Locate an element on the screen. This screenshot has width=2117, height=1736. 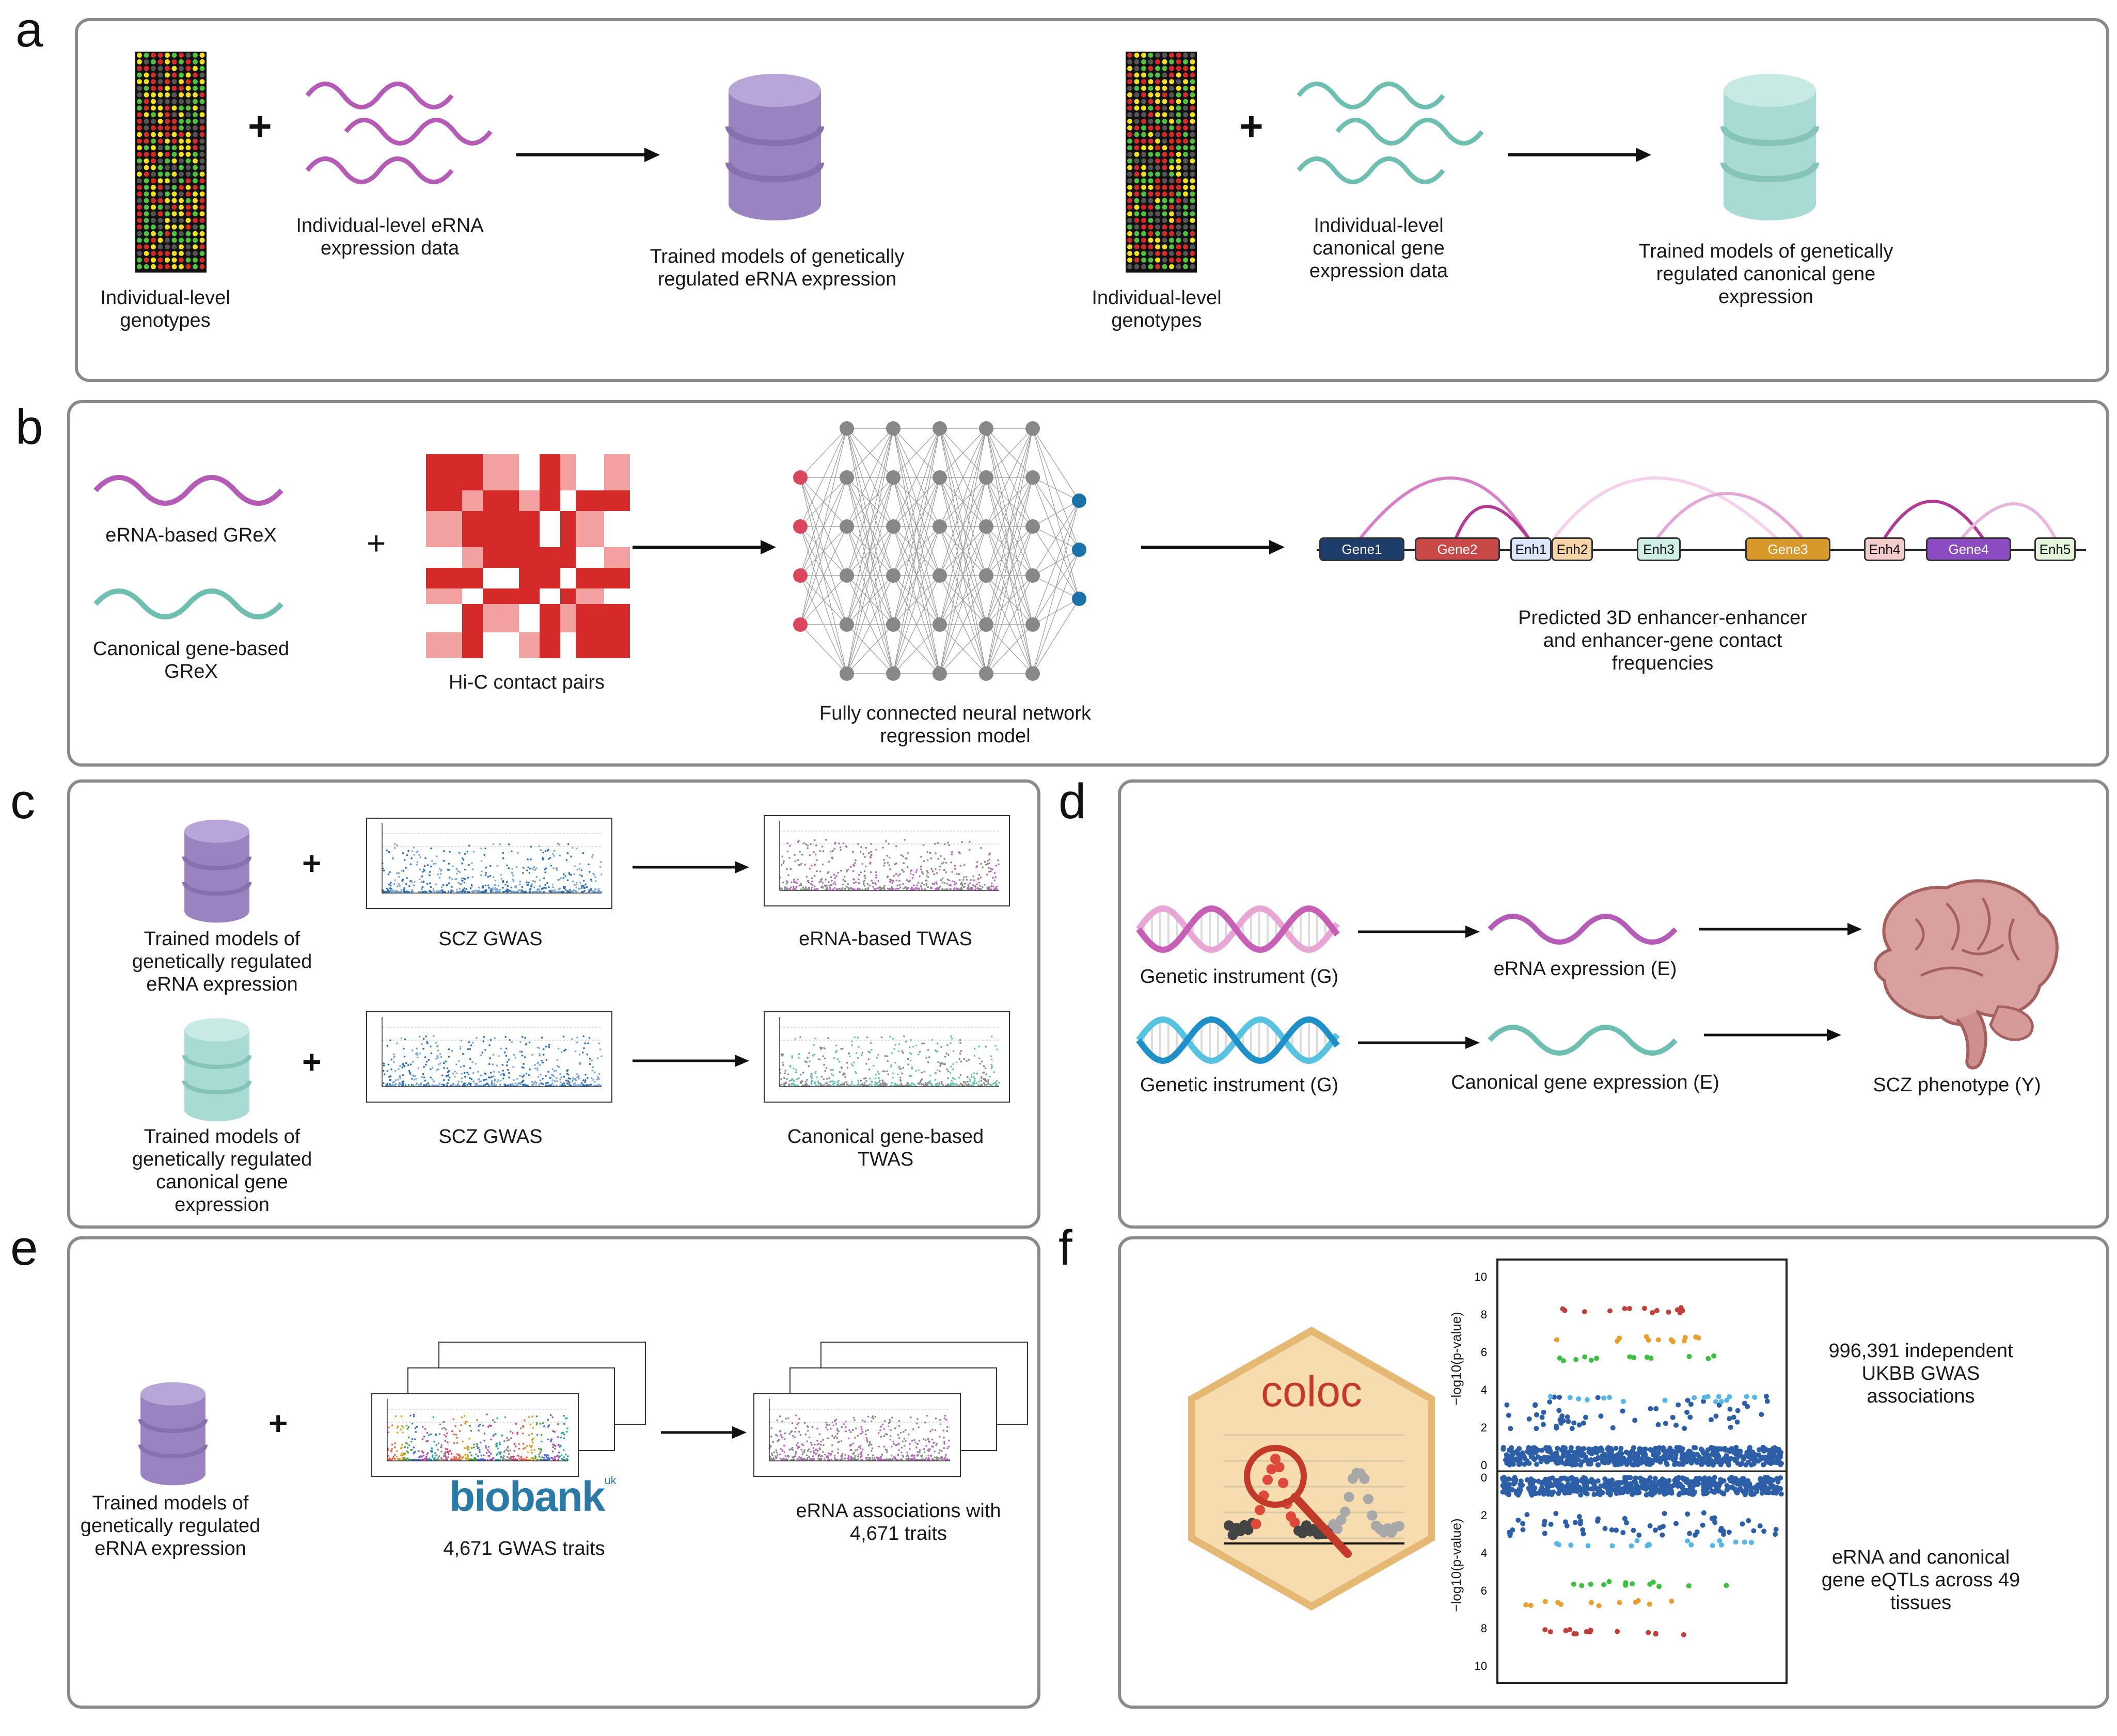
erna-grex-label: eRNA-based GReX is located at coordinates (191, 535).